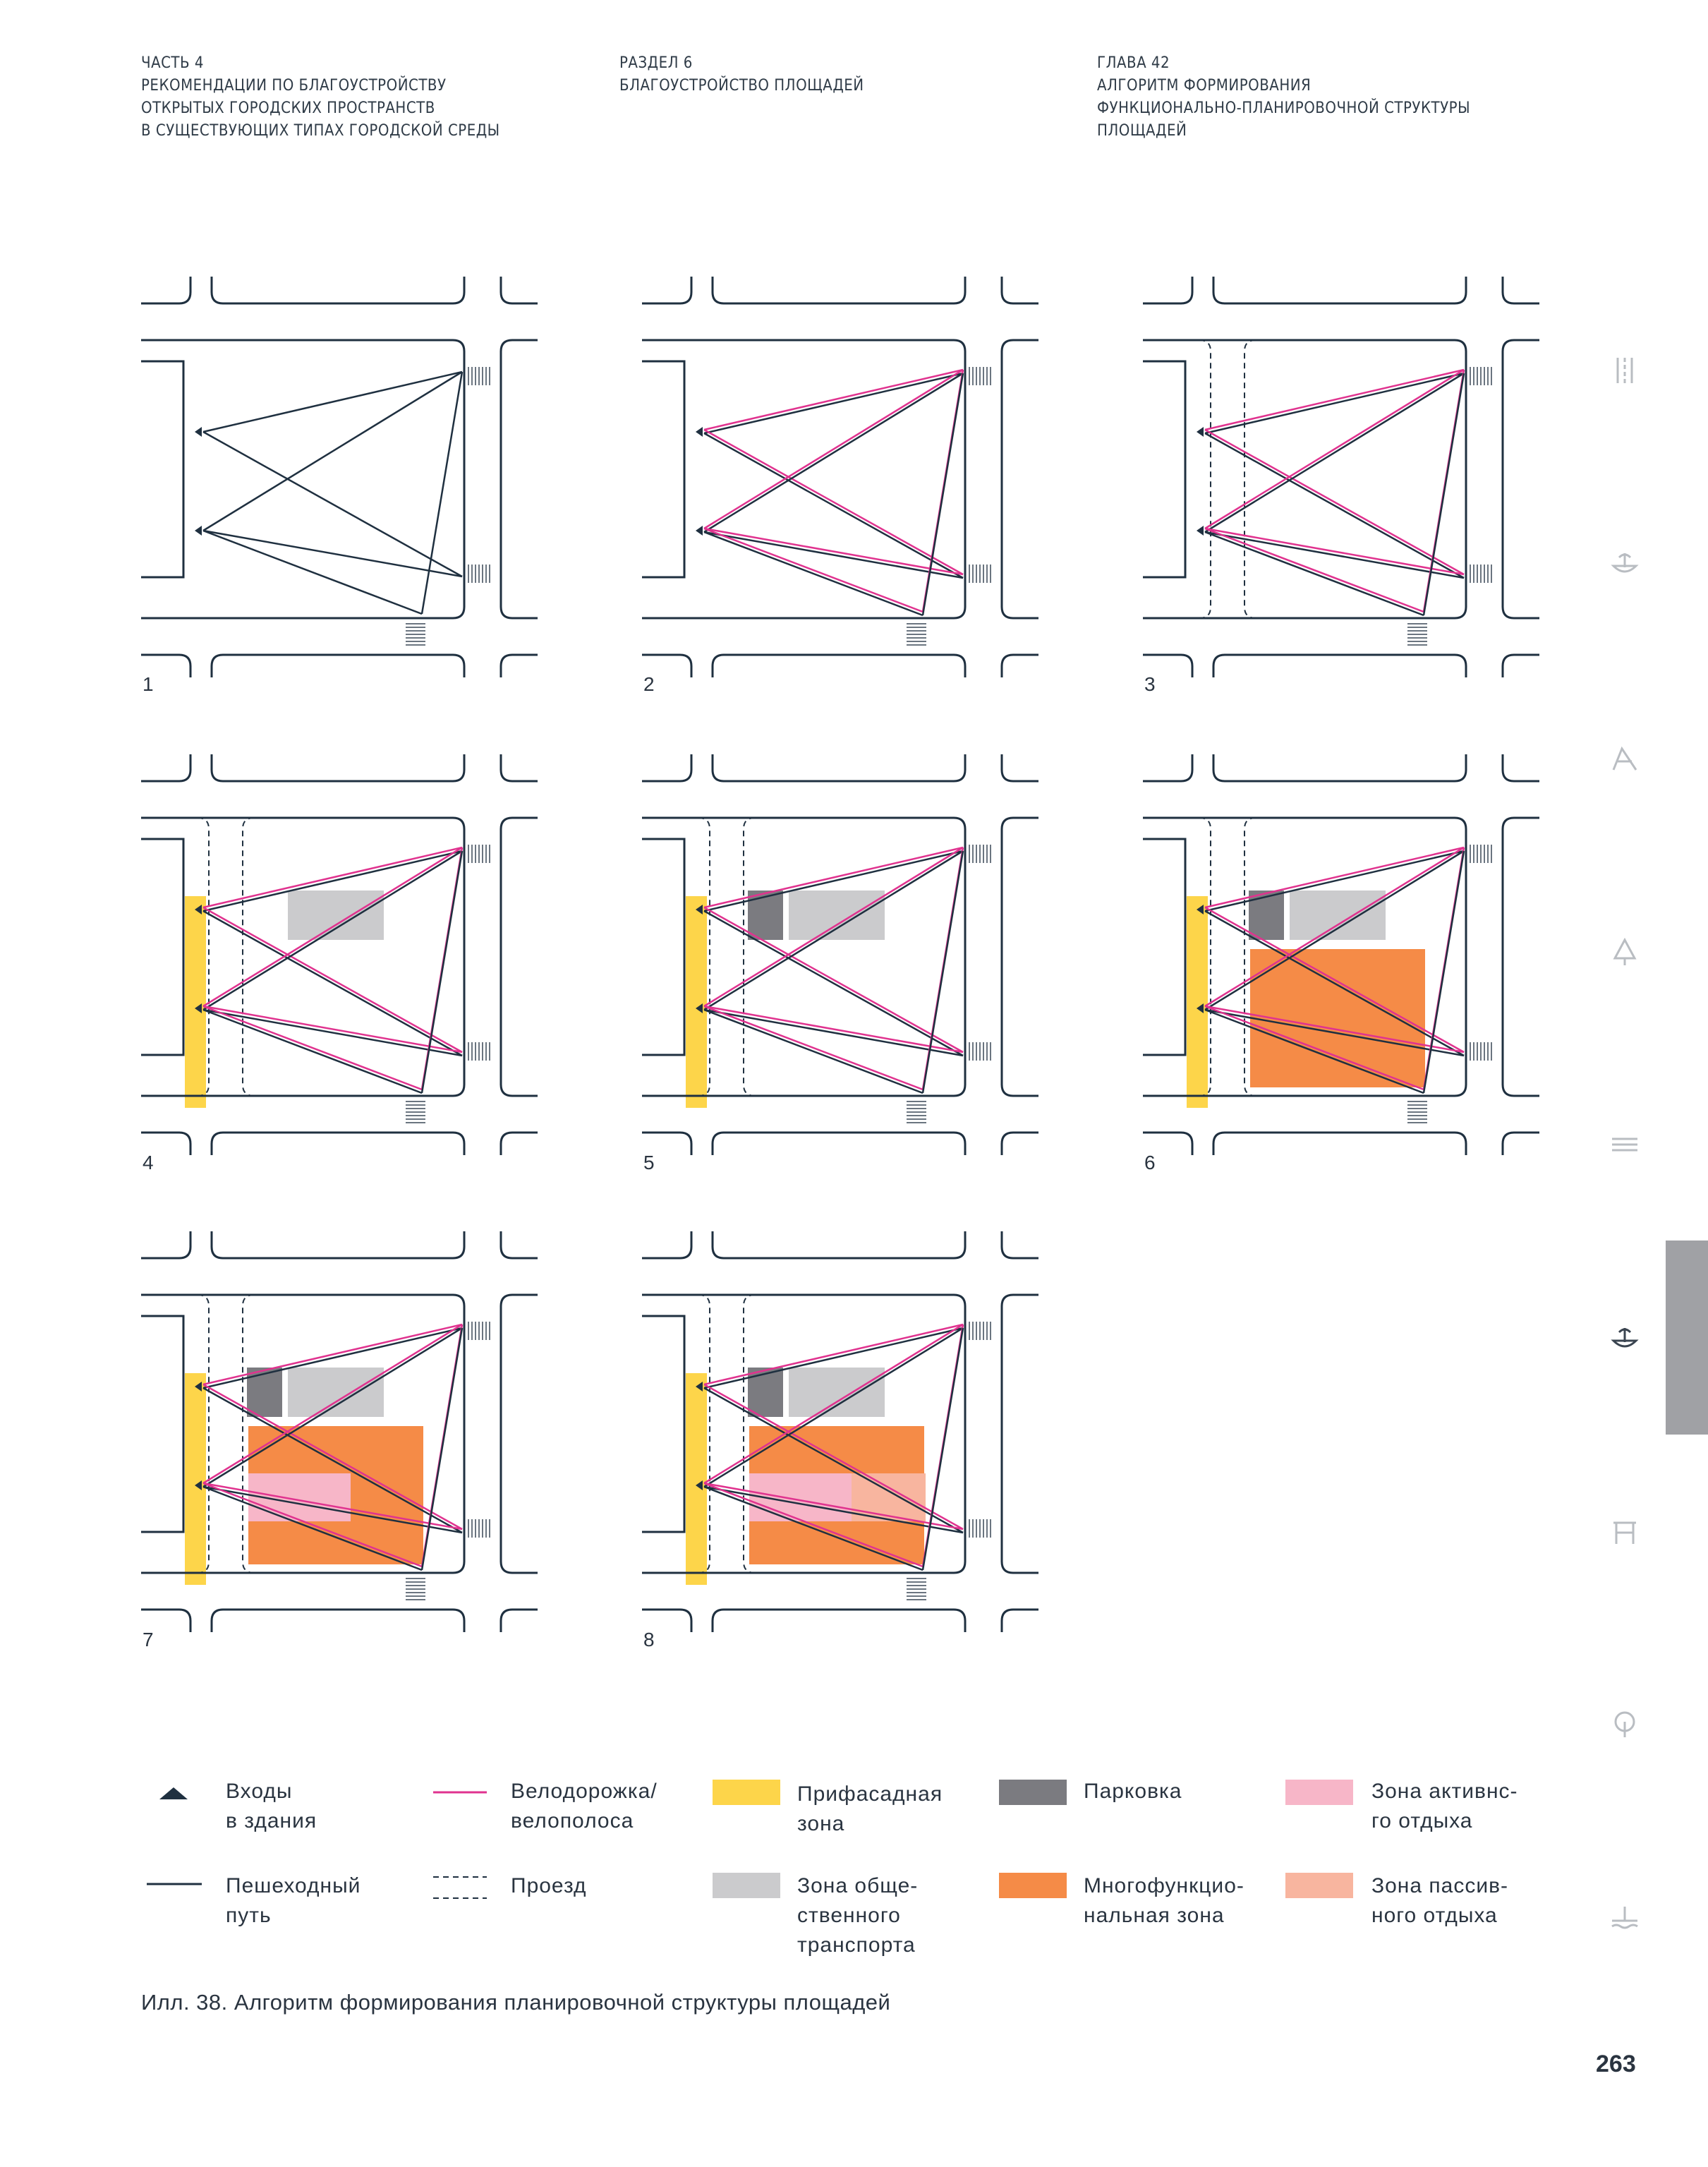 The image size is (1708, 2167). Describe the element at coordinates (656, 63) in the screenshot. I see `header-line: РАЗДЕЛ 6` at that location.